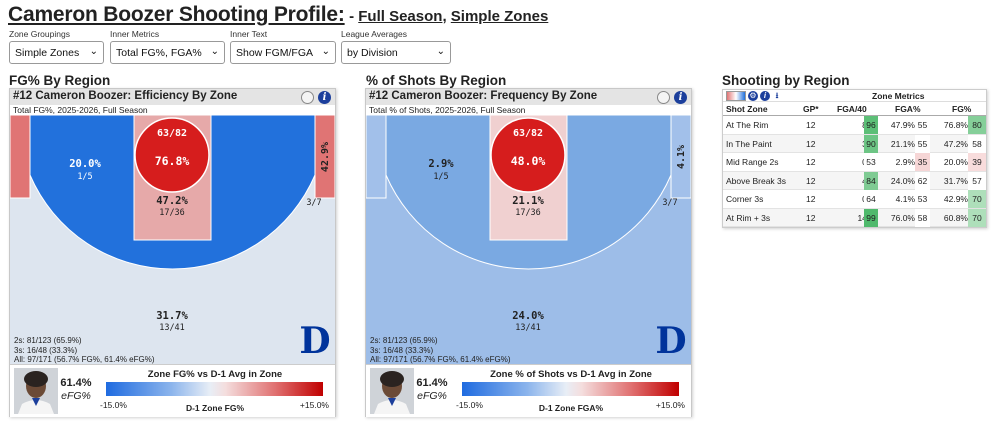 This screenshot has height=431, width=1001. Describe the element at coordinates (922, 199) in the screenshot. I see `fgp-rank: 53` at that location.